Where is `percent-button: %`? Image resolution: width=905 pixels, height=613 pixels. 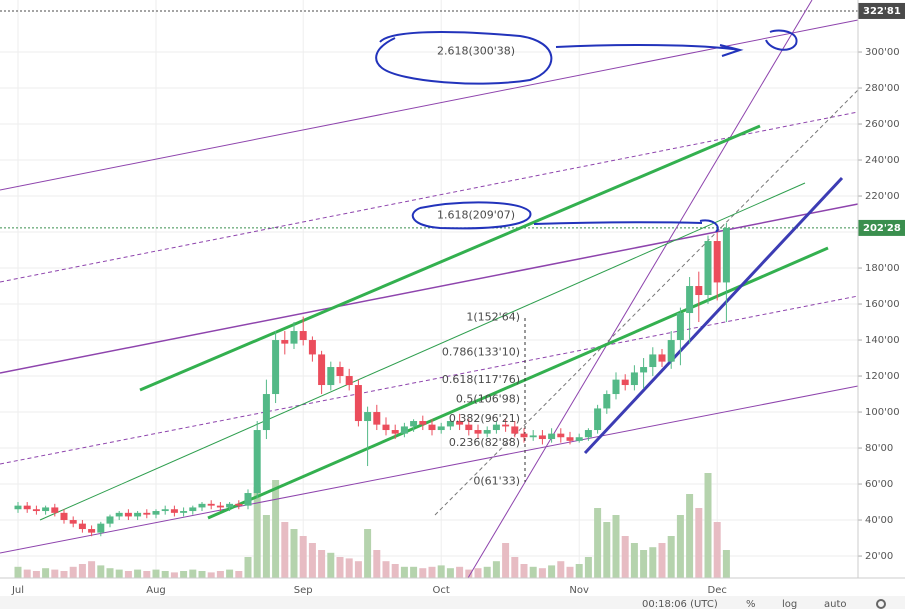
percent-button: % is located at coordinates (751, 604).